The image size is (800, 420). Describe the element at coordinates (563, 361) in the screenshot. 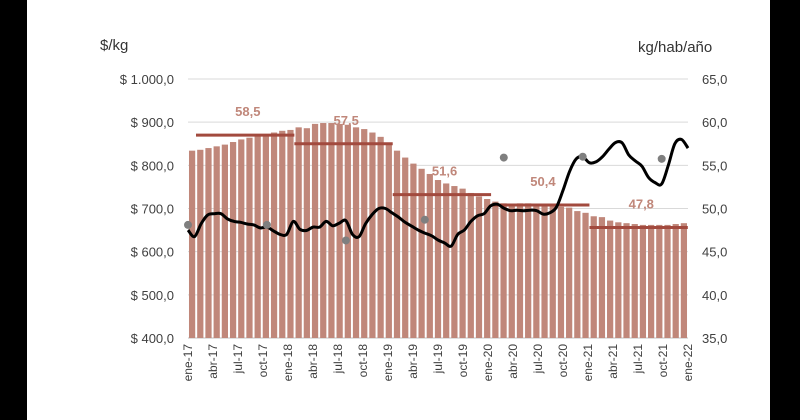

I see `x-tick-label: oct-20` at that location.